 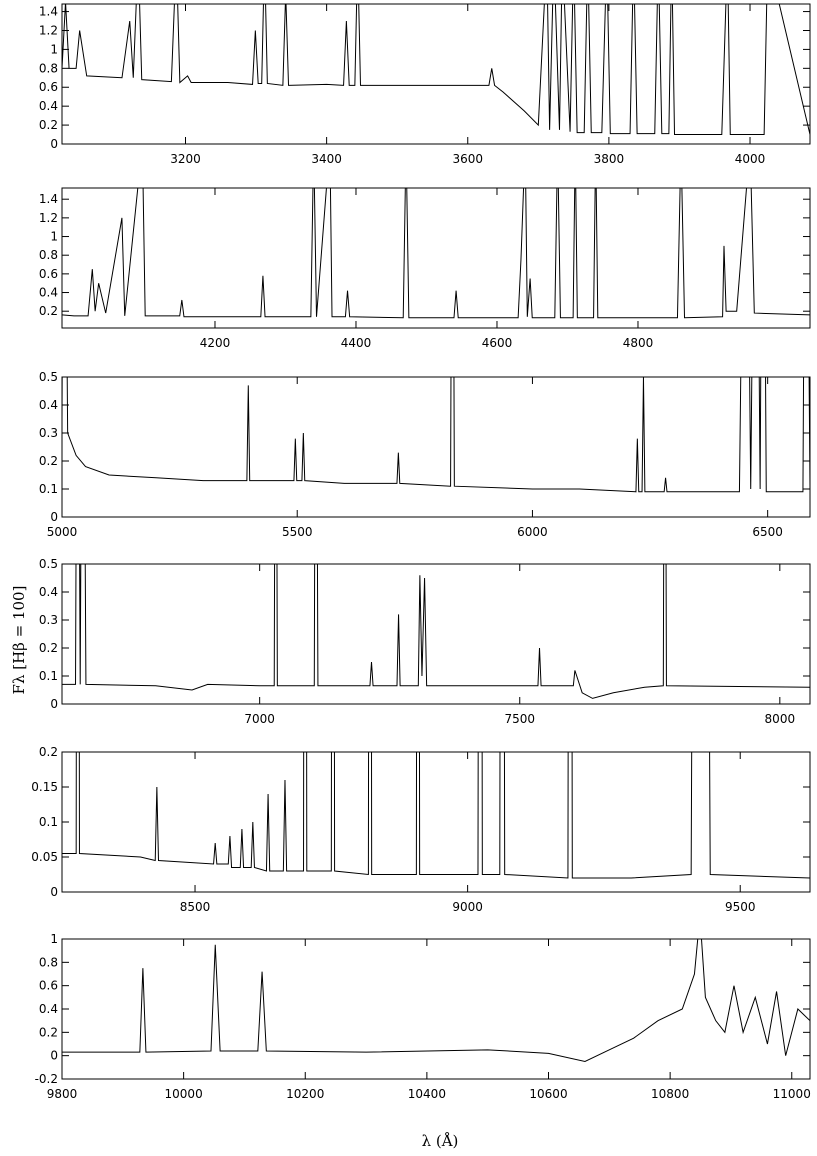 What do you see at coordinates (62, 532) in the screenshot?
I see `x-tick-label: 5000` at bounding box center [62, 532].